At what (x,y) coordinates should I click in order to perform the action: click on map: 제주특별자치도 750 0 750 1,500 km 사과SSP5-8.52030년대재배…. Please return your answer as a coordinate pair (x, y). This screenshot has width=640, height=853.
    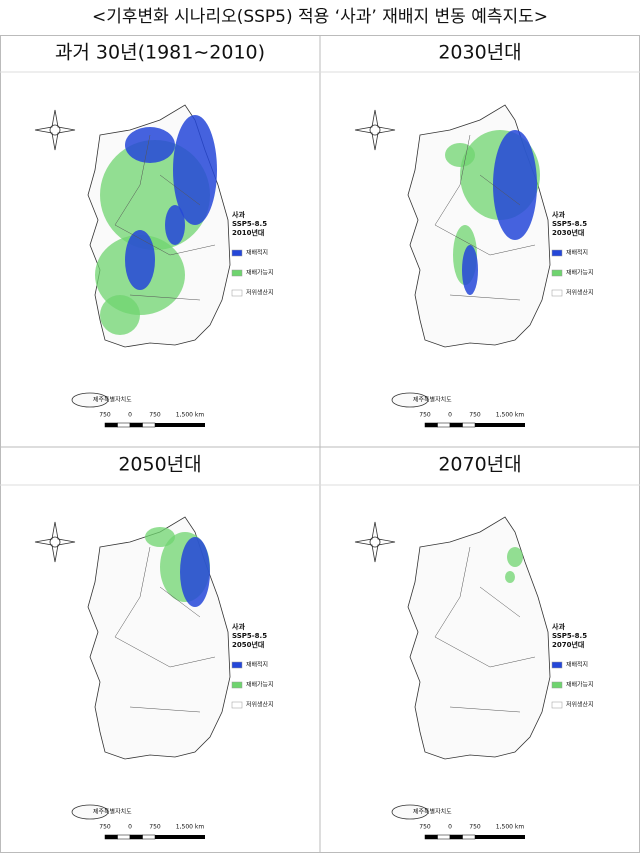
    Looking at the image, I should click on (474, 266).